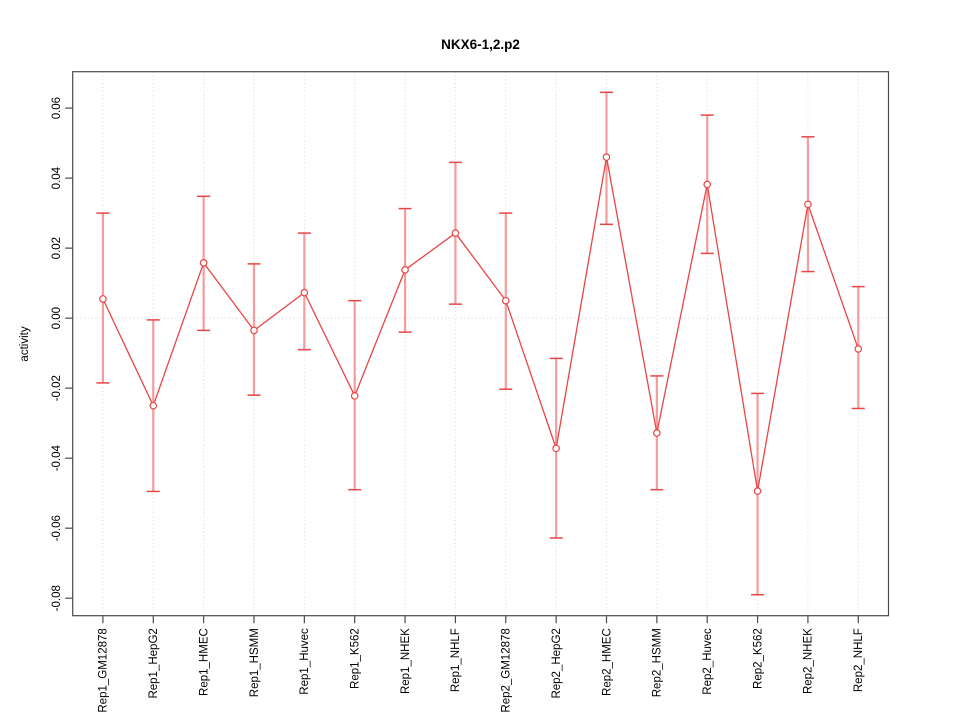 This screenshot has width=960, height=720. What do you see at coordinates (104, 670) in the screenshot?
I see `x-tick-label: Rep1_GM12878` at bounding box center [104, 670].